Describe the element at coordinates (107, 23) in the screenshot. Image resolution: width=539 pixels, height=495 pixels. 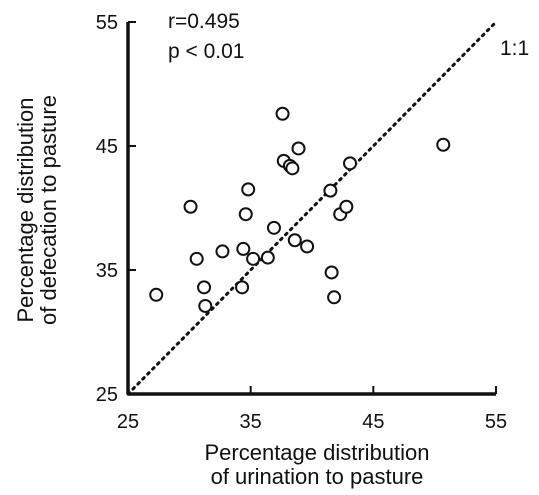
I see `y-tick-label-55: 55` at that location.